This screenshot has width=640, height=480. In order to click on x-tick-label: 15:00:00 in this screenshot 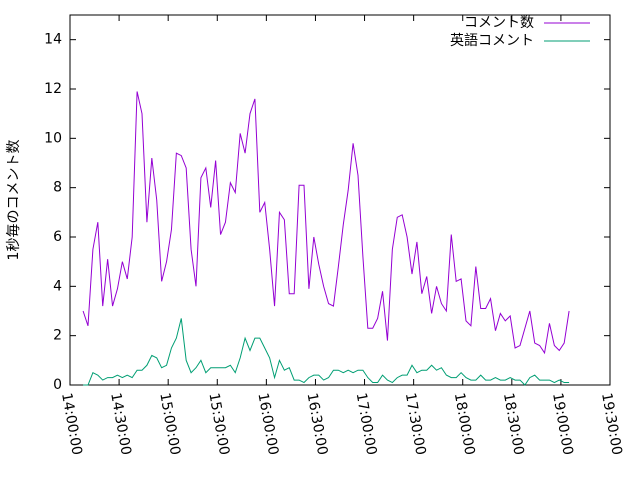, I will do `click(169, 424)`.